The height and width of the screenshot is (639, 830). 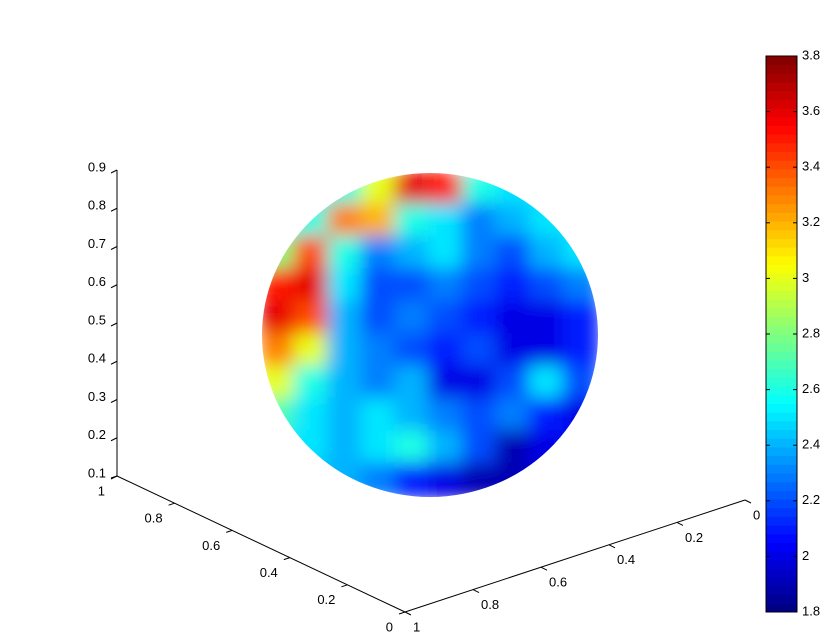 What do you see at coordinates (97, 281) in the screenshot?
I see `z-tick-label: 0.6` at bounding box center [97, 281].